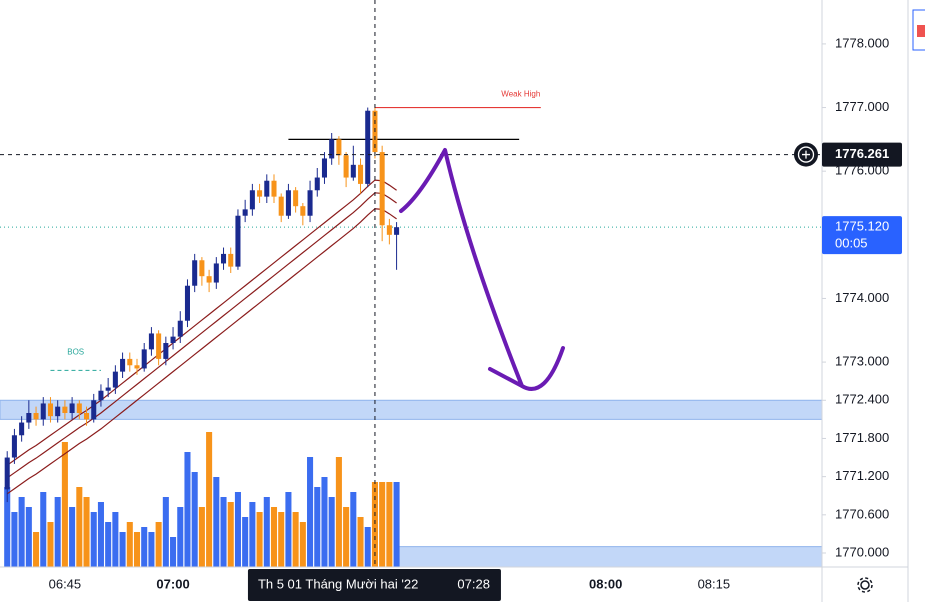 The width and height of the screenshot is (925, 602). I want to click on x-tick-label: 08:15, so click(714, 583).